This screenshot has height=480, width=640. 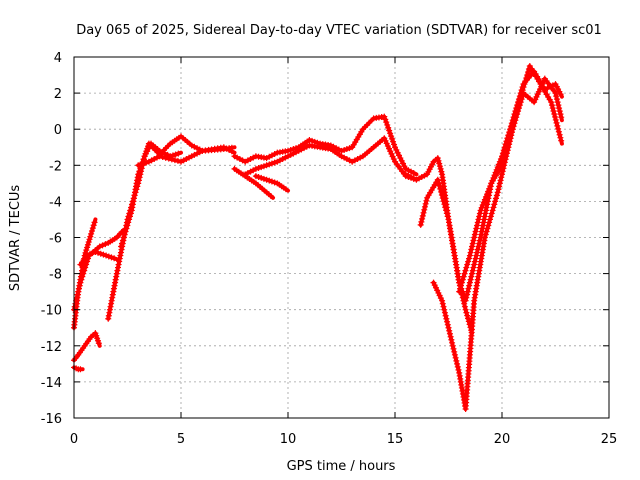 I want to click on x-tick-label: 20, so click(x=502, y=439).